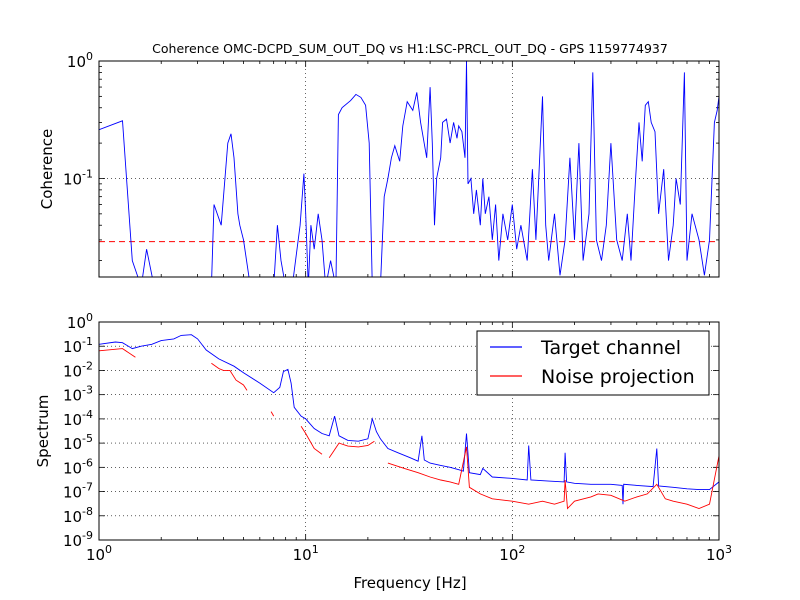 The image size is (800, 600). Describe the element at coordinates (610, 348) in the screenshot. I see `legend-label-target-channel: Target channel` at that location.